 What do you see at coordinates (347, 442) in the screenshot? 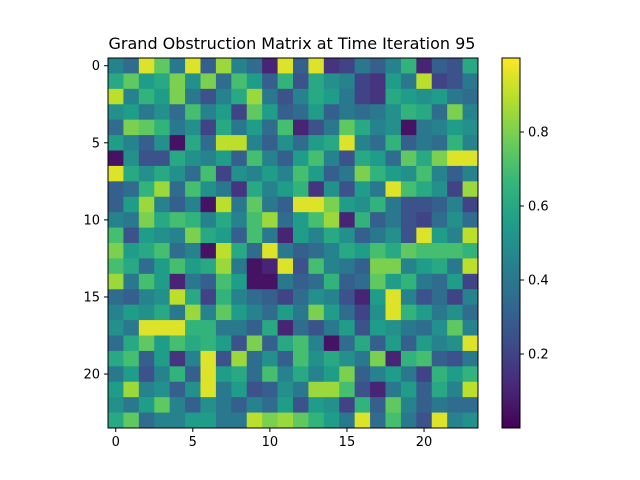
I see `x-tick-label: 15` at bounding box center [347, 442].